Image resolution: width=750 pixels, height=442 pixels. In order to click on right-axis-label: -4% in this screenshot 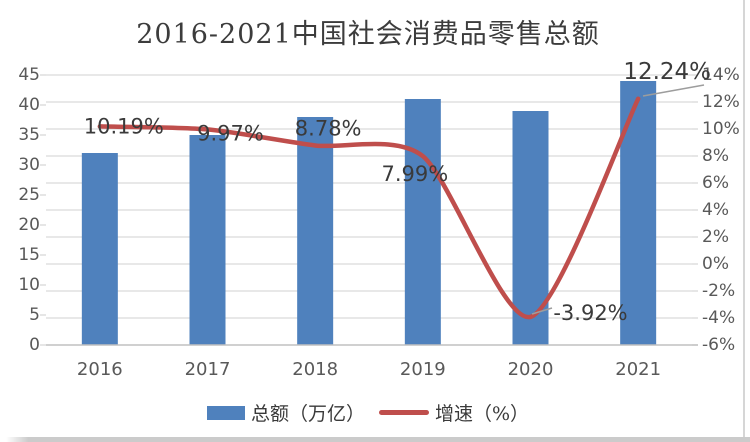, I will do `click(718, 318)`.